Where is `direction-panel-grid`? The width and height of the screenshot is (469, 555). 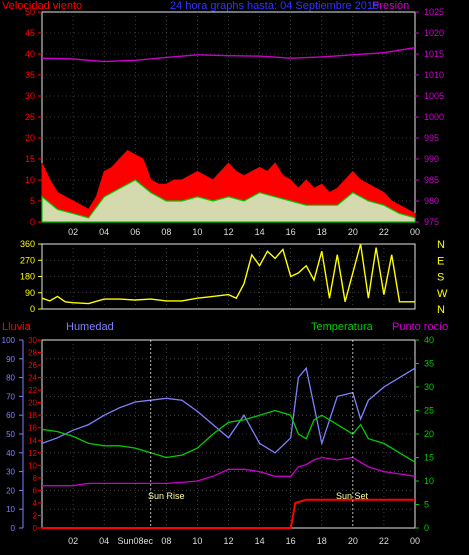 direction-panel-grid is located at coordinates (228, 276).